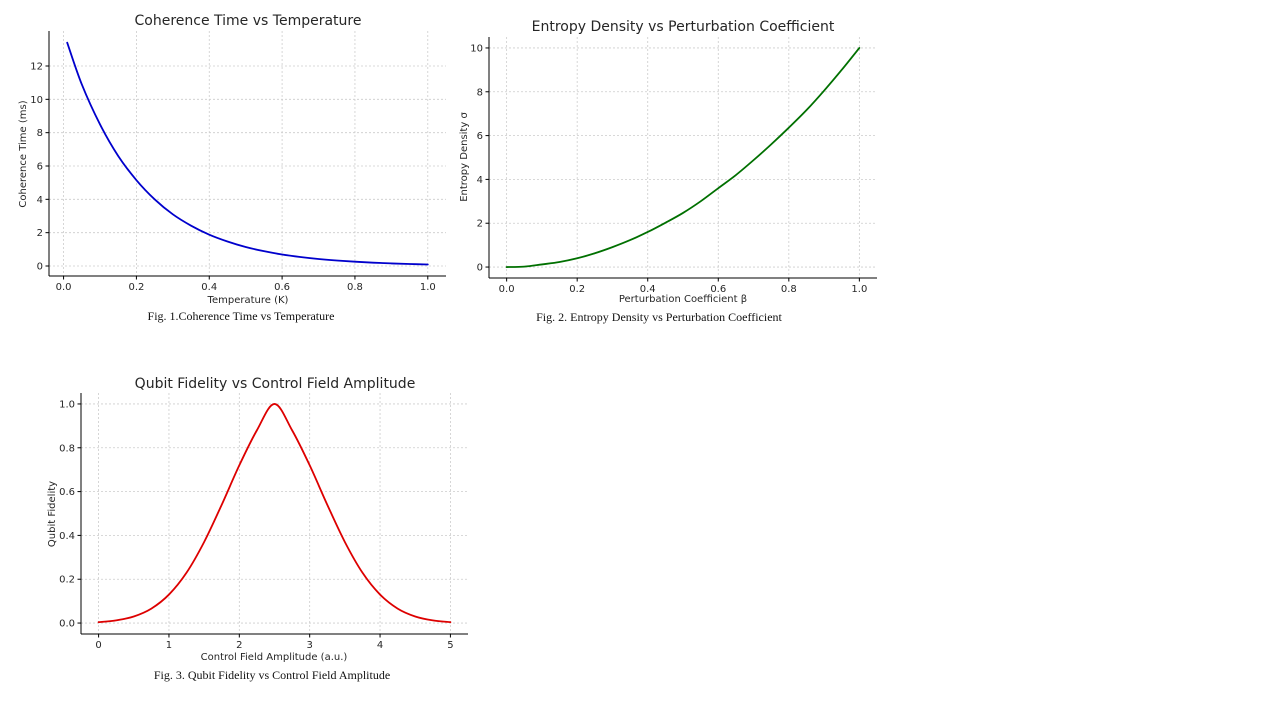 The width and height of the screenshot is (1272, 706). I want to click on x-axis-label: Perturbation Coefficient β, so click(683, 299).